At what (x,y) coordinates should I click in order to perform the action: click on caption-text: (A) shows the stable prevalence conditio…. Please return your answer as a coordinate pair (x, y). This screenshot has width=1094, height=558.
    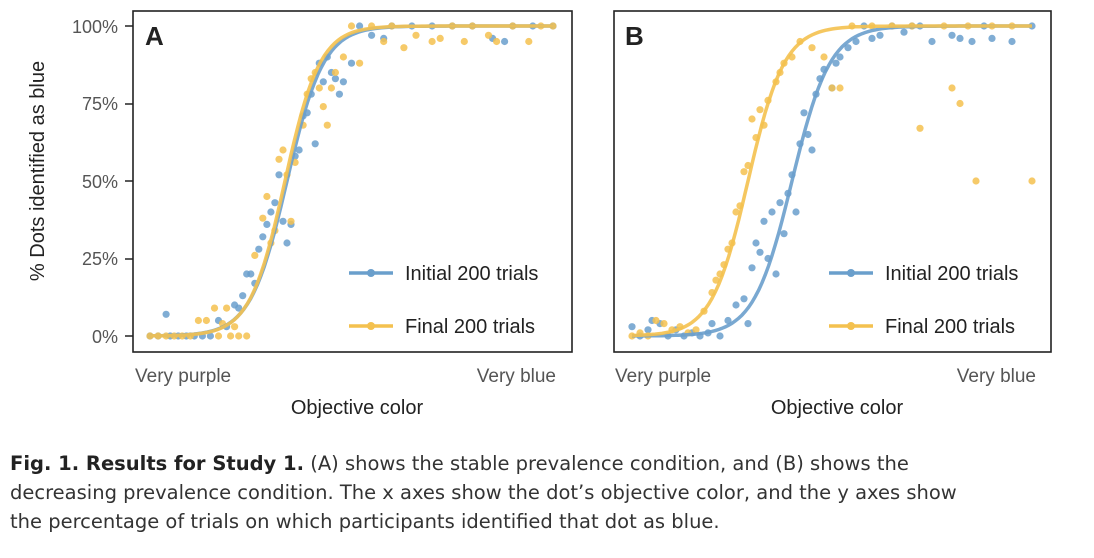
    Looking at the image, I should click on (606, 463).